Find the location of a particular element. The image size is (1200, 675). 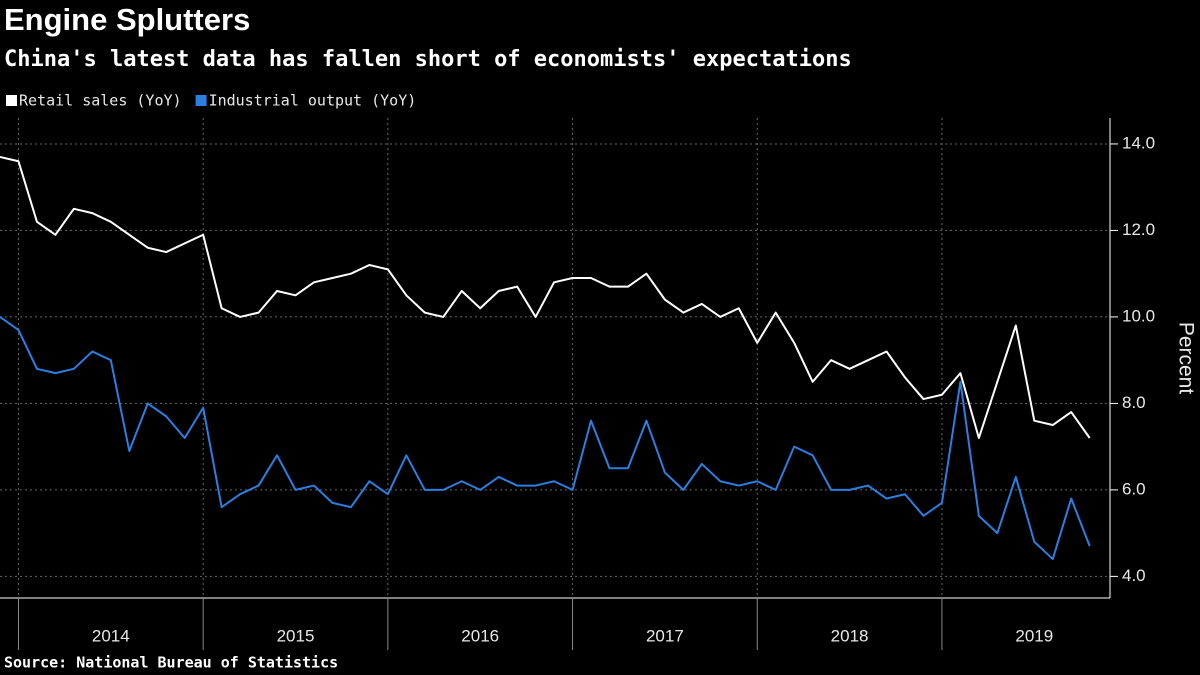

y-tick-label: 12.0 is located at coordinates (1138, 229).